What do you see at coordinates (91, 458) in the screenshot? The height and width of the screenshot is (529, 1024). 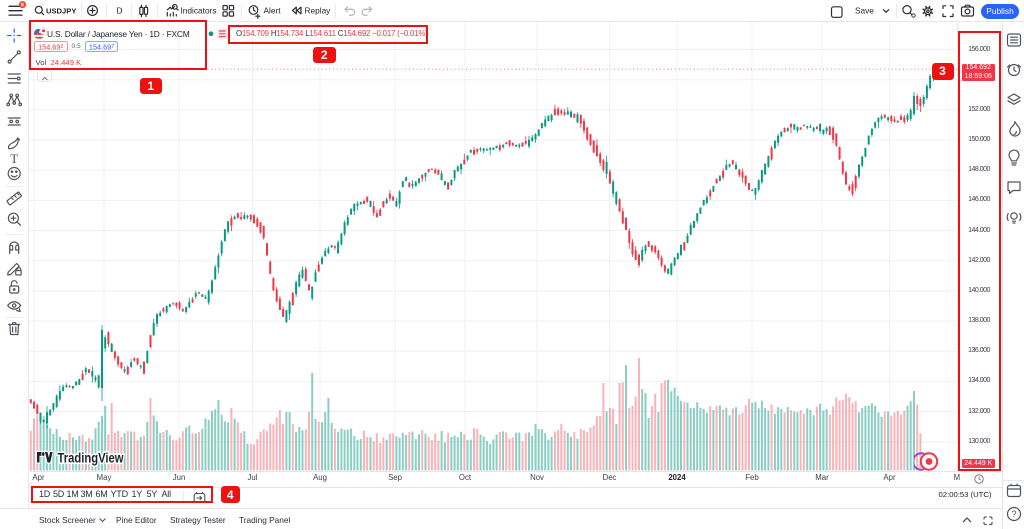 I see `svg-text: TradingView` at bounding box center [91, 458].